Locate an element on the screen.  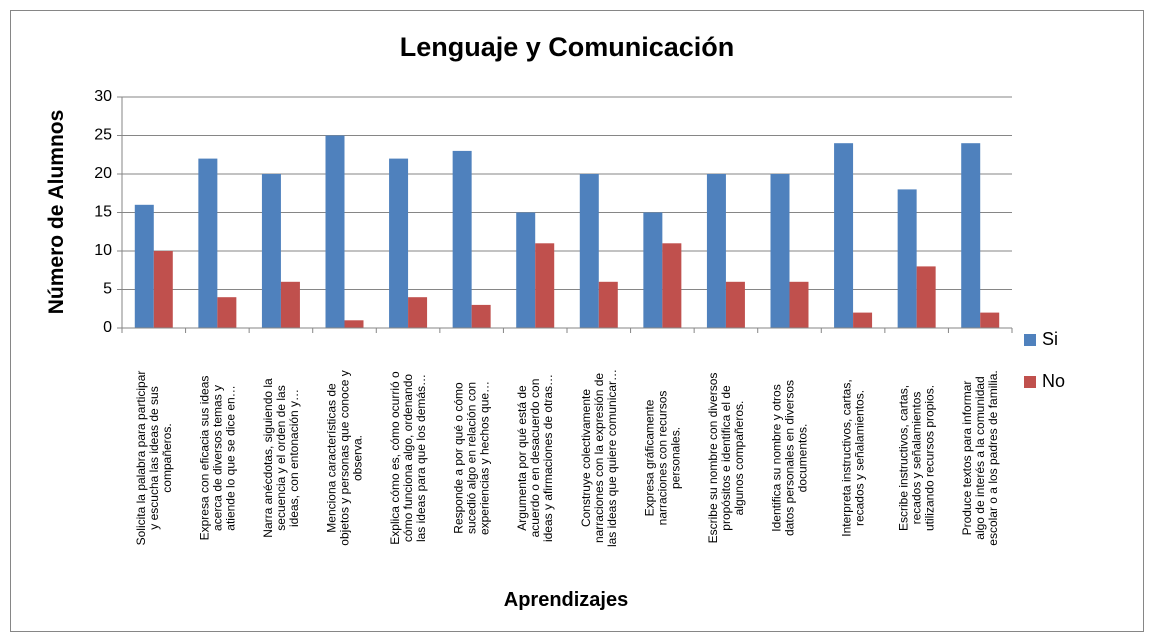
y-tick-label: 10 is located at coordinates (103, 250).